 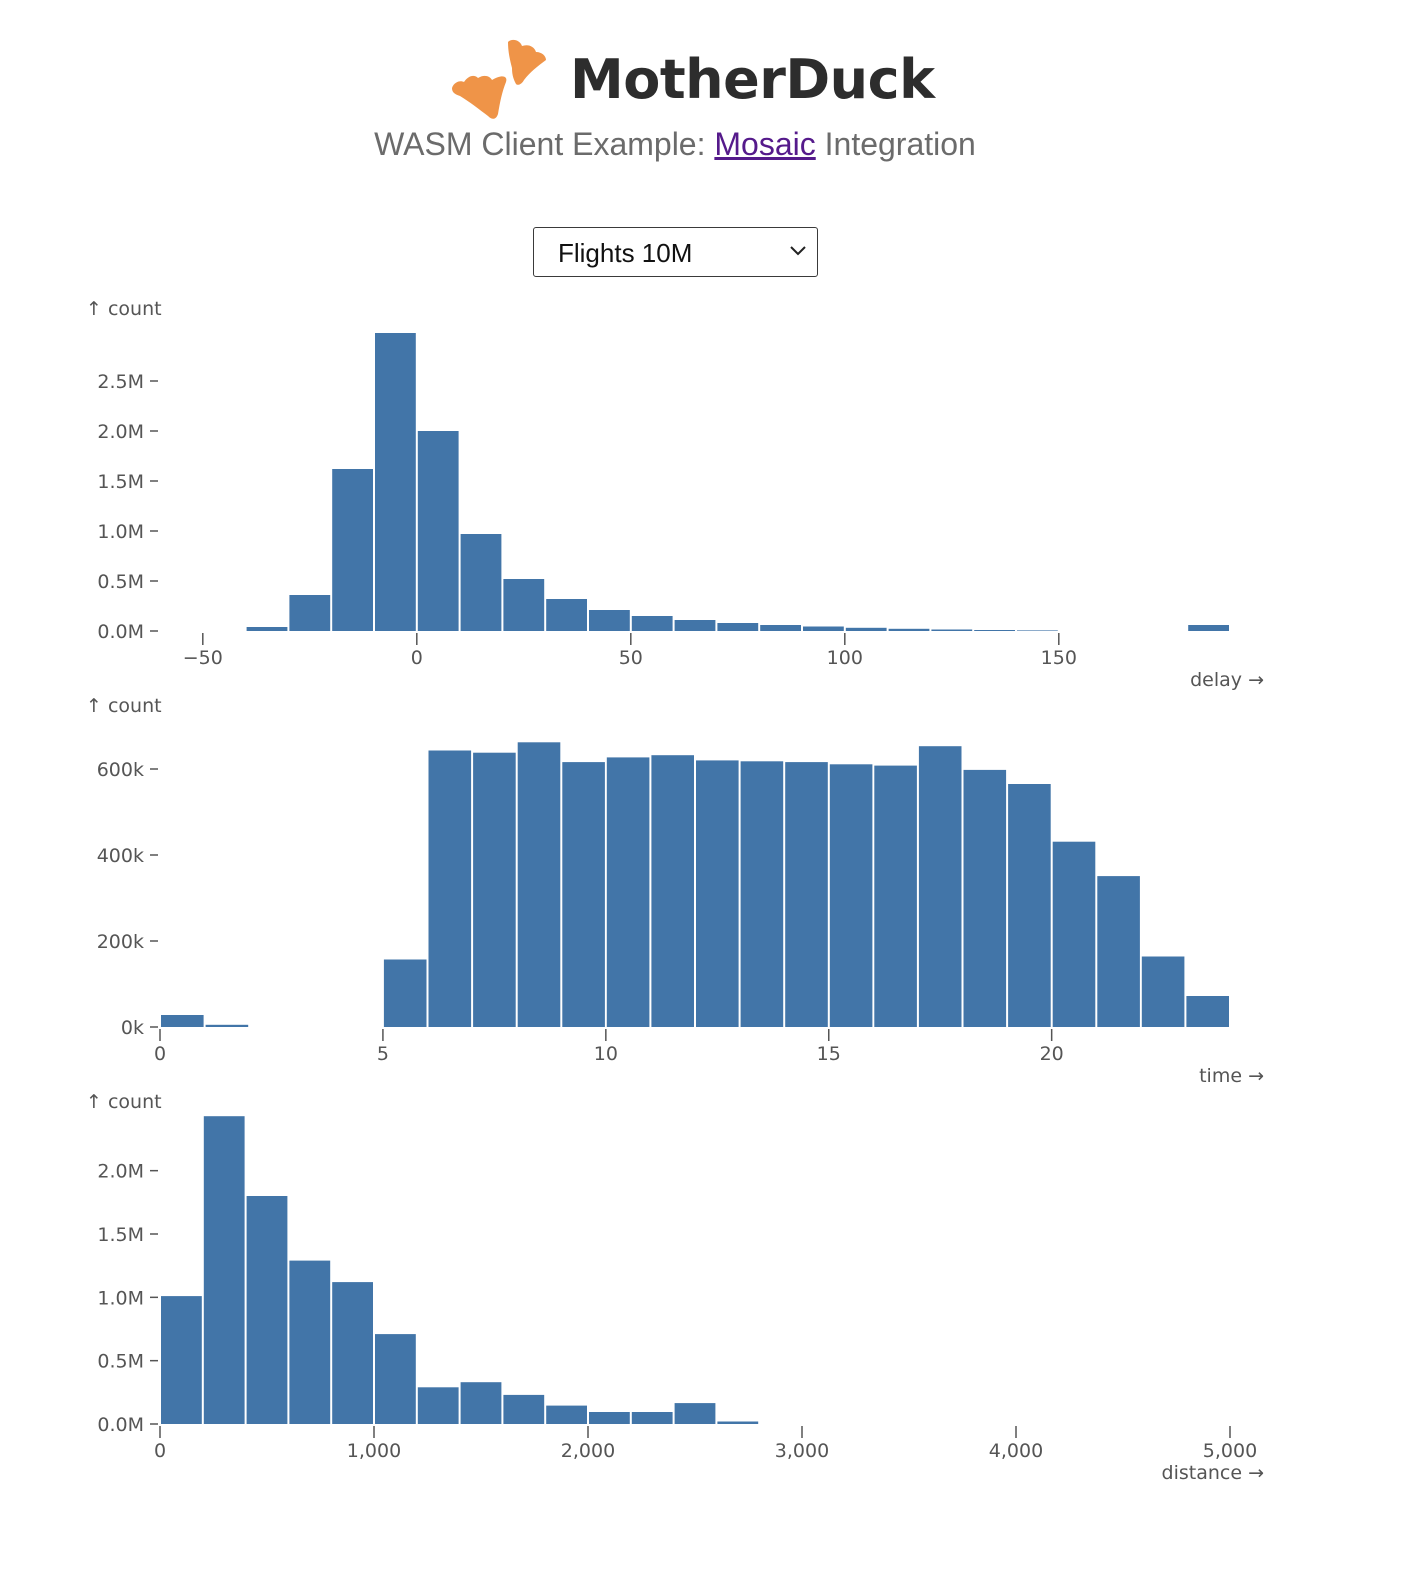 I want to click on y-tick-label: 600k, so click(x=120, y=770).